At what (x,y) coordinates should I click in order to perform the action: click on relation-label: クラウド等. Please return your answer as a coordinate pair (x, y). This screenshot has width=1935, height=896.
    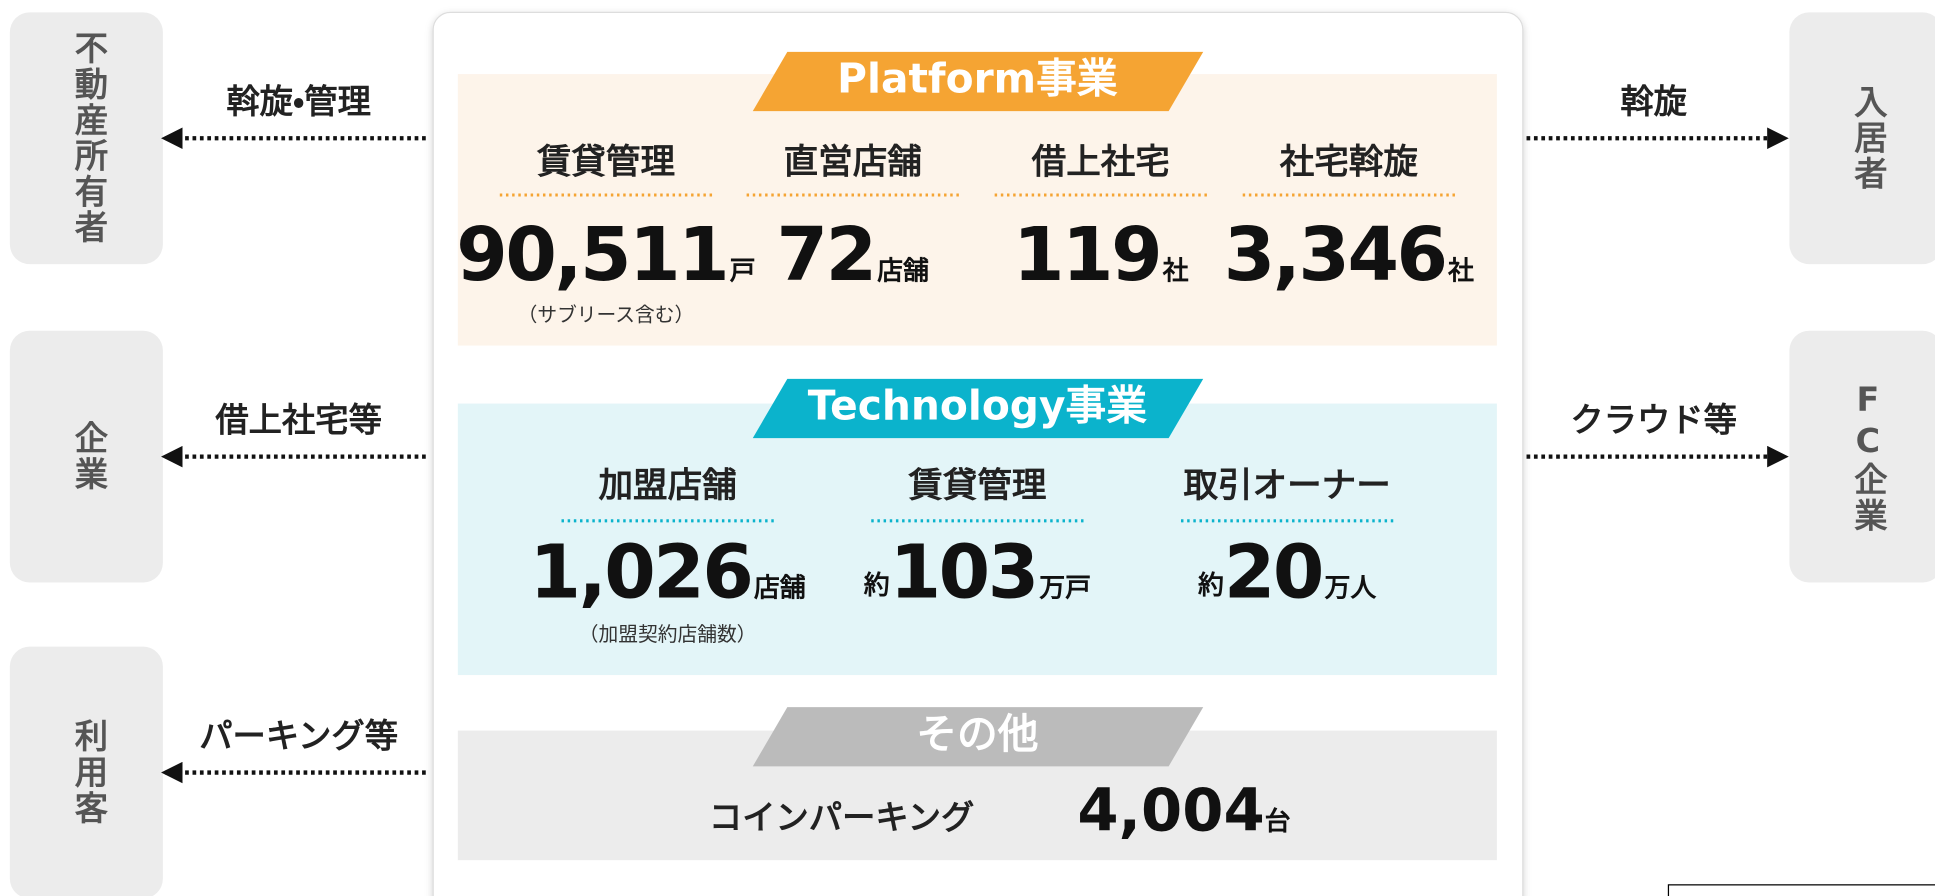
    Looking at the image, I should click on (1653, 420).